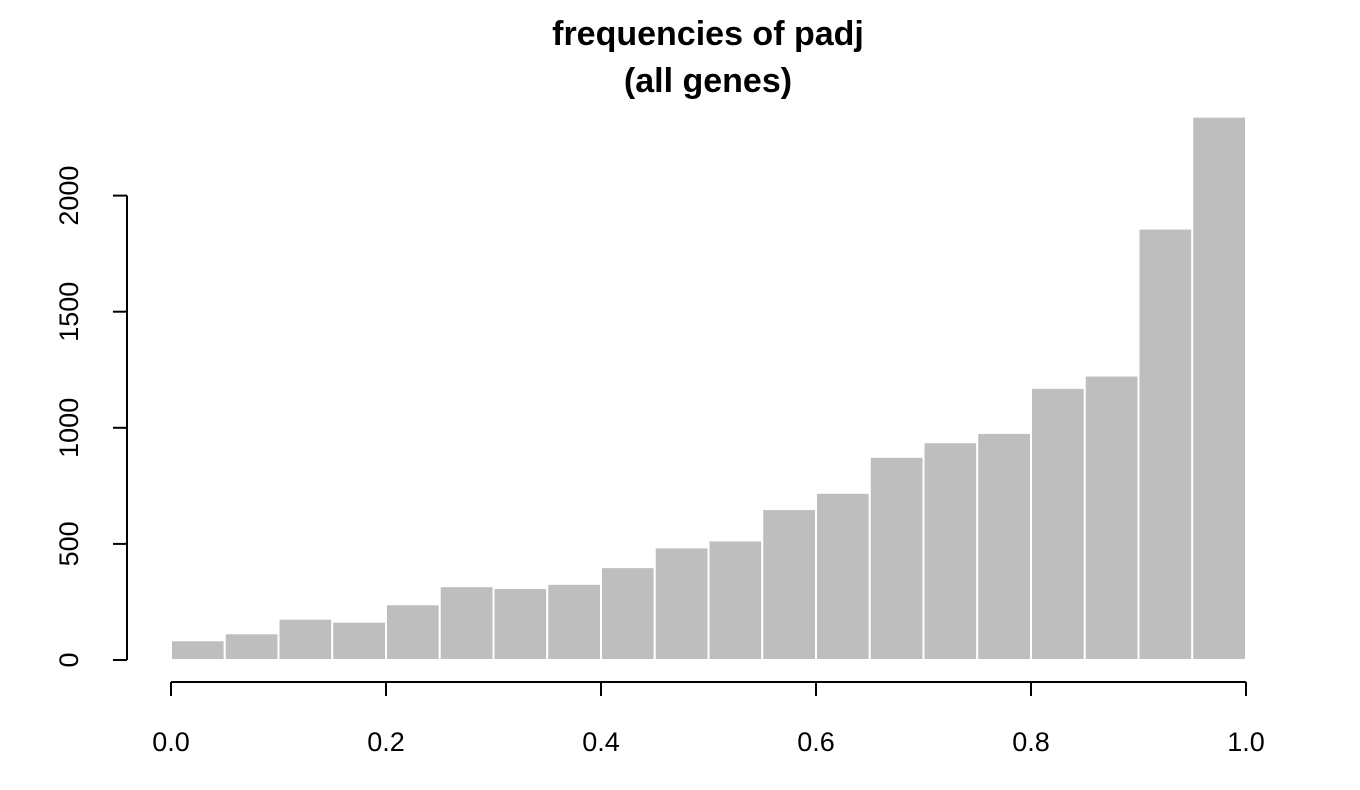 The width and height of the screenshot is (1360, 790). Describe the element at coordinates (69, 428) in the screenshot. I see `y-tick-label: 1000` at that location.